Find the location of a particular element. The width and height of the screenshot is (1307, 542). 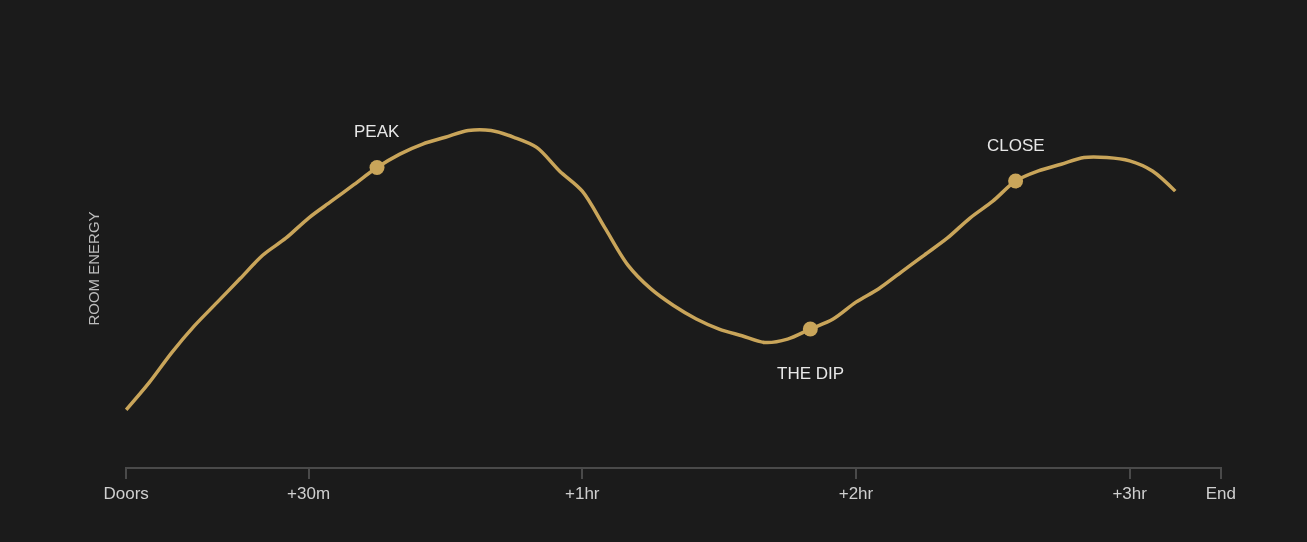

x-tick-label: +30m is located at coordinates (309, 494).